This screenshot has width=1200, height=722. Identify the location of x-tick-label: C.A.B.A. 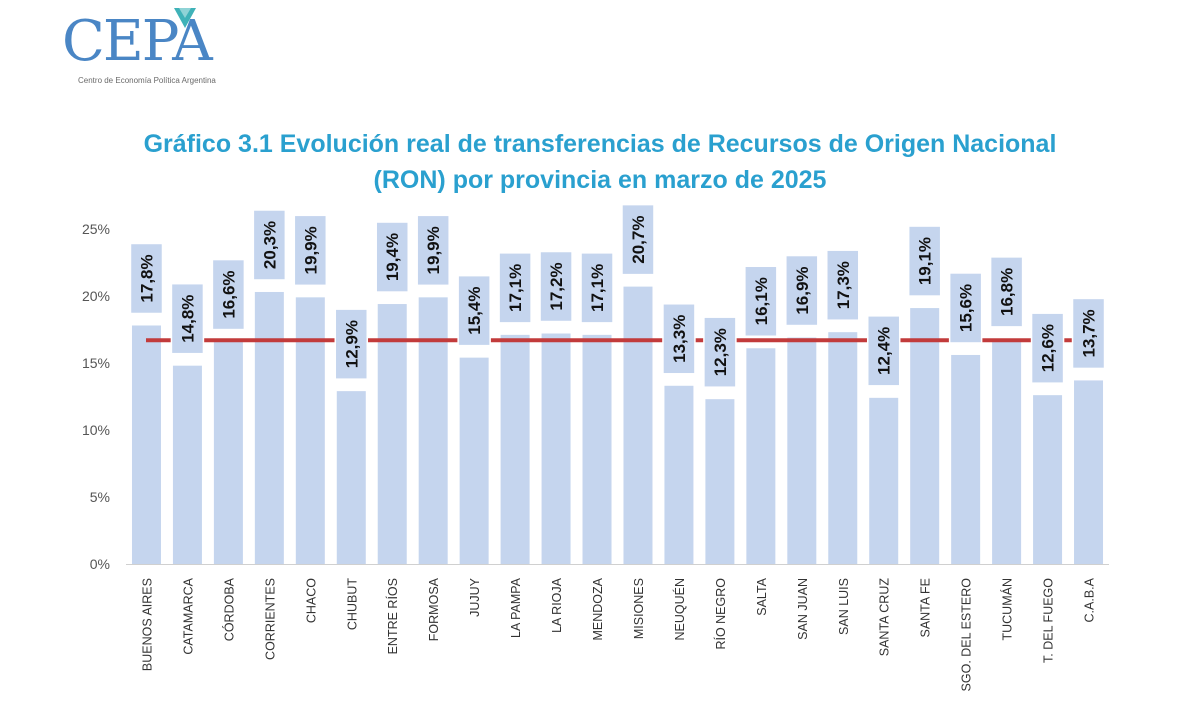
(1090, 599).